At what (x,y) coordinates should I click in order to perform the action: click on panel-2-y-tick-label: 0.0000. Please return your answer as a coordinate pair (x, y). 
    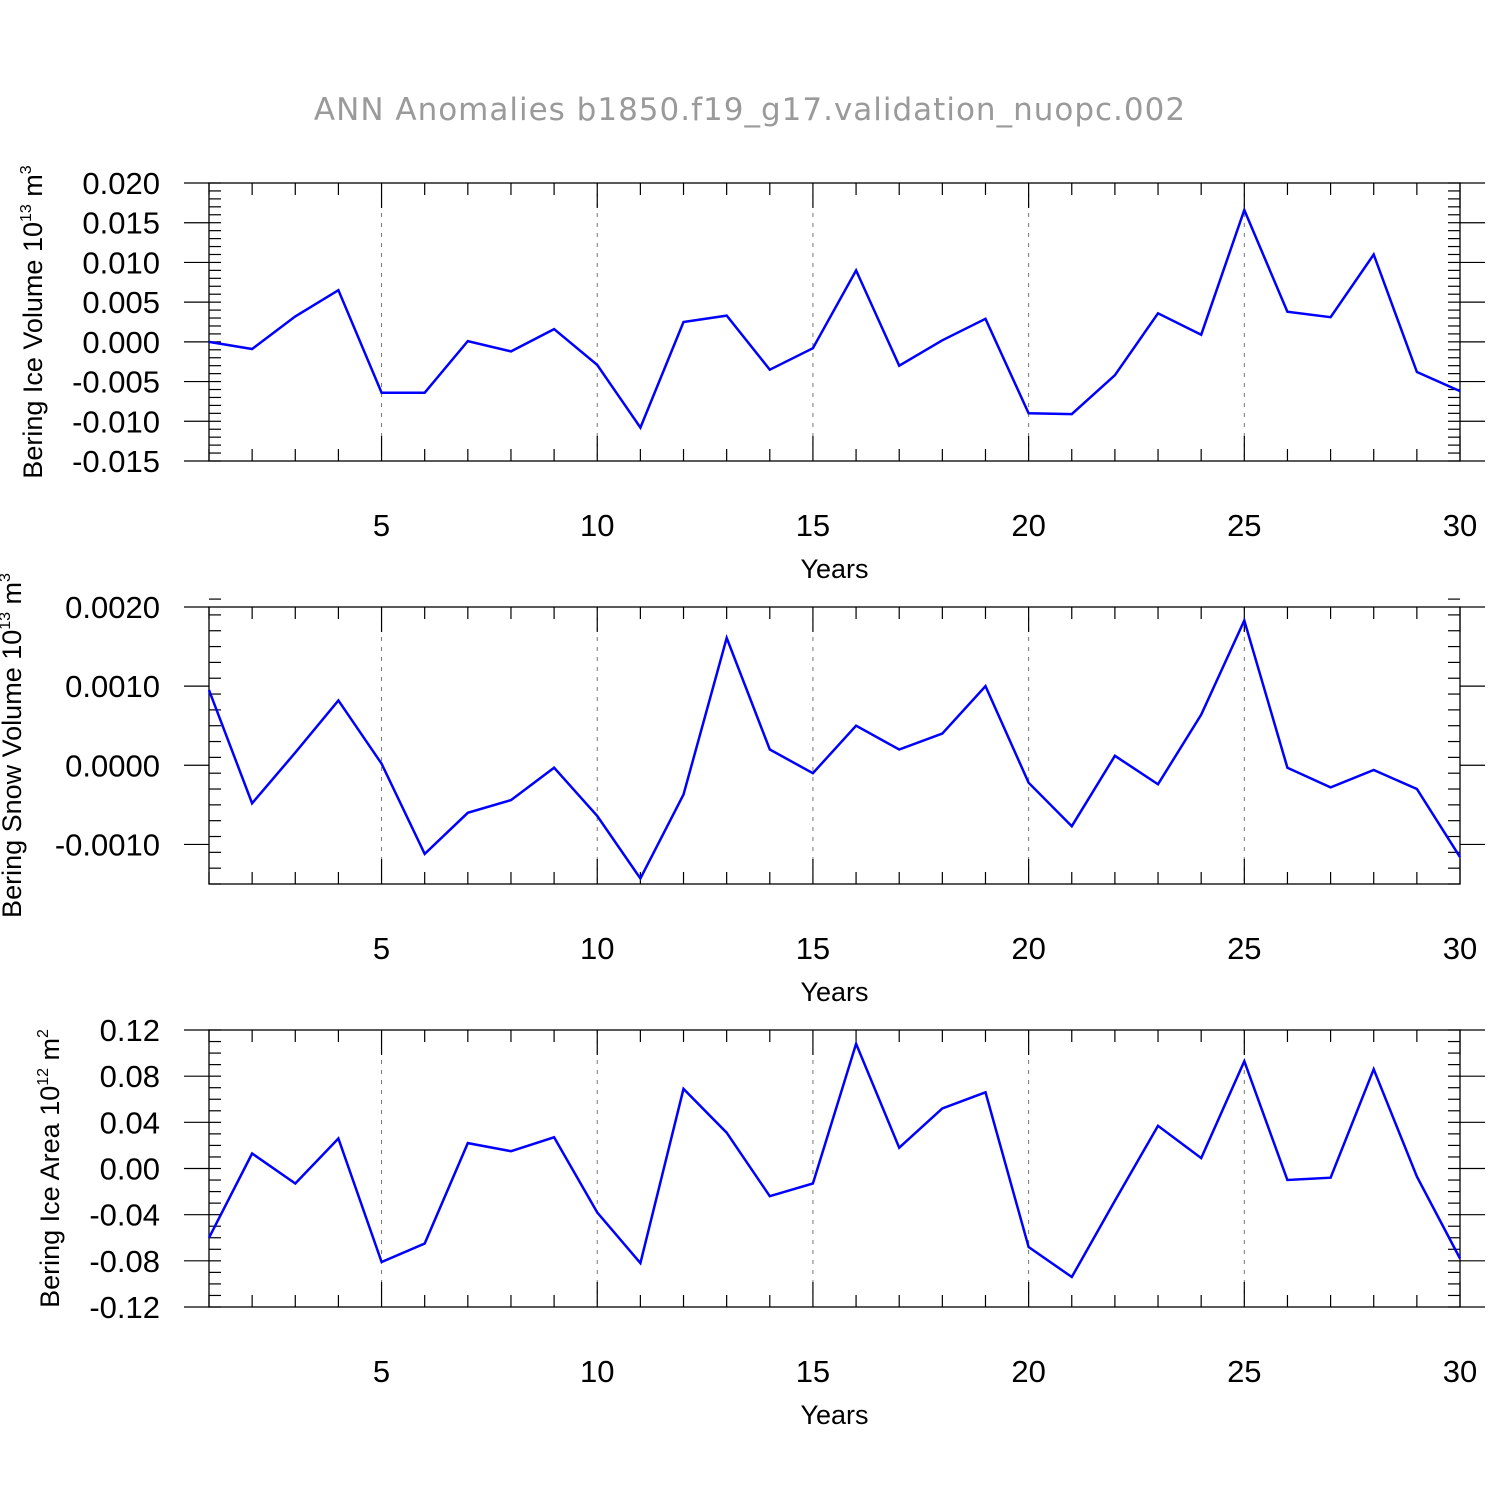
    Looking at the image, I should click on (112, 765).